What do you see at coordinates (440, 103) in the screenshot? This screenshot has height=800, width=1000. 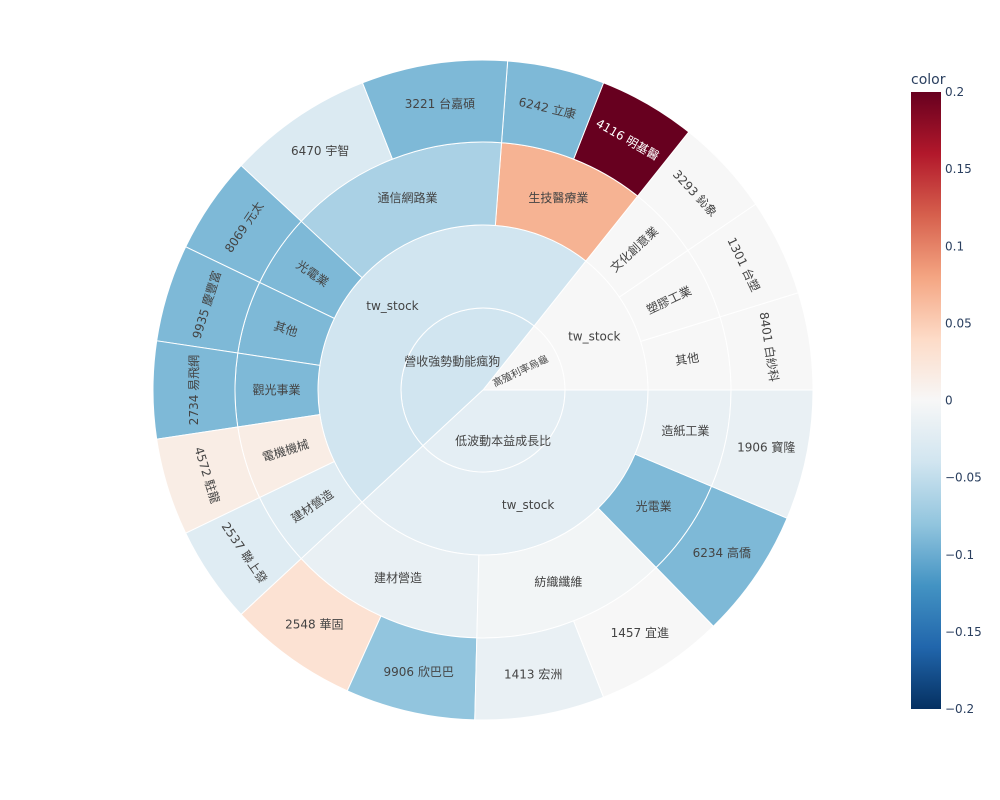 I see `sunburst-label: 3221 台嘉碩` at bounding box center [440, 103].